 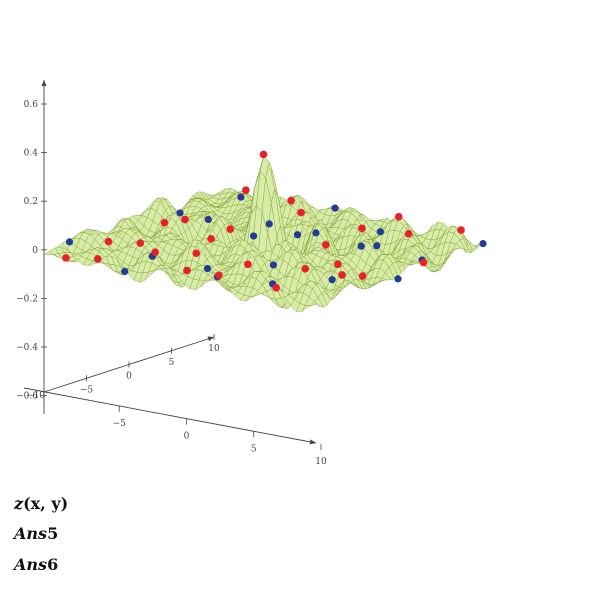 What do you see at coordinates (46, 503) in the screenshot?
I see `legend-fn-args: (x, y)` at bounding box center [46, 503].